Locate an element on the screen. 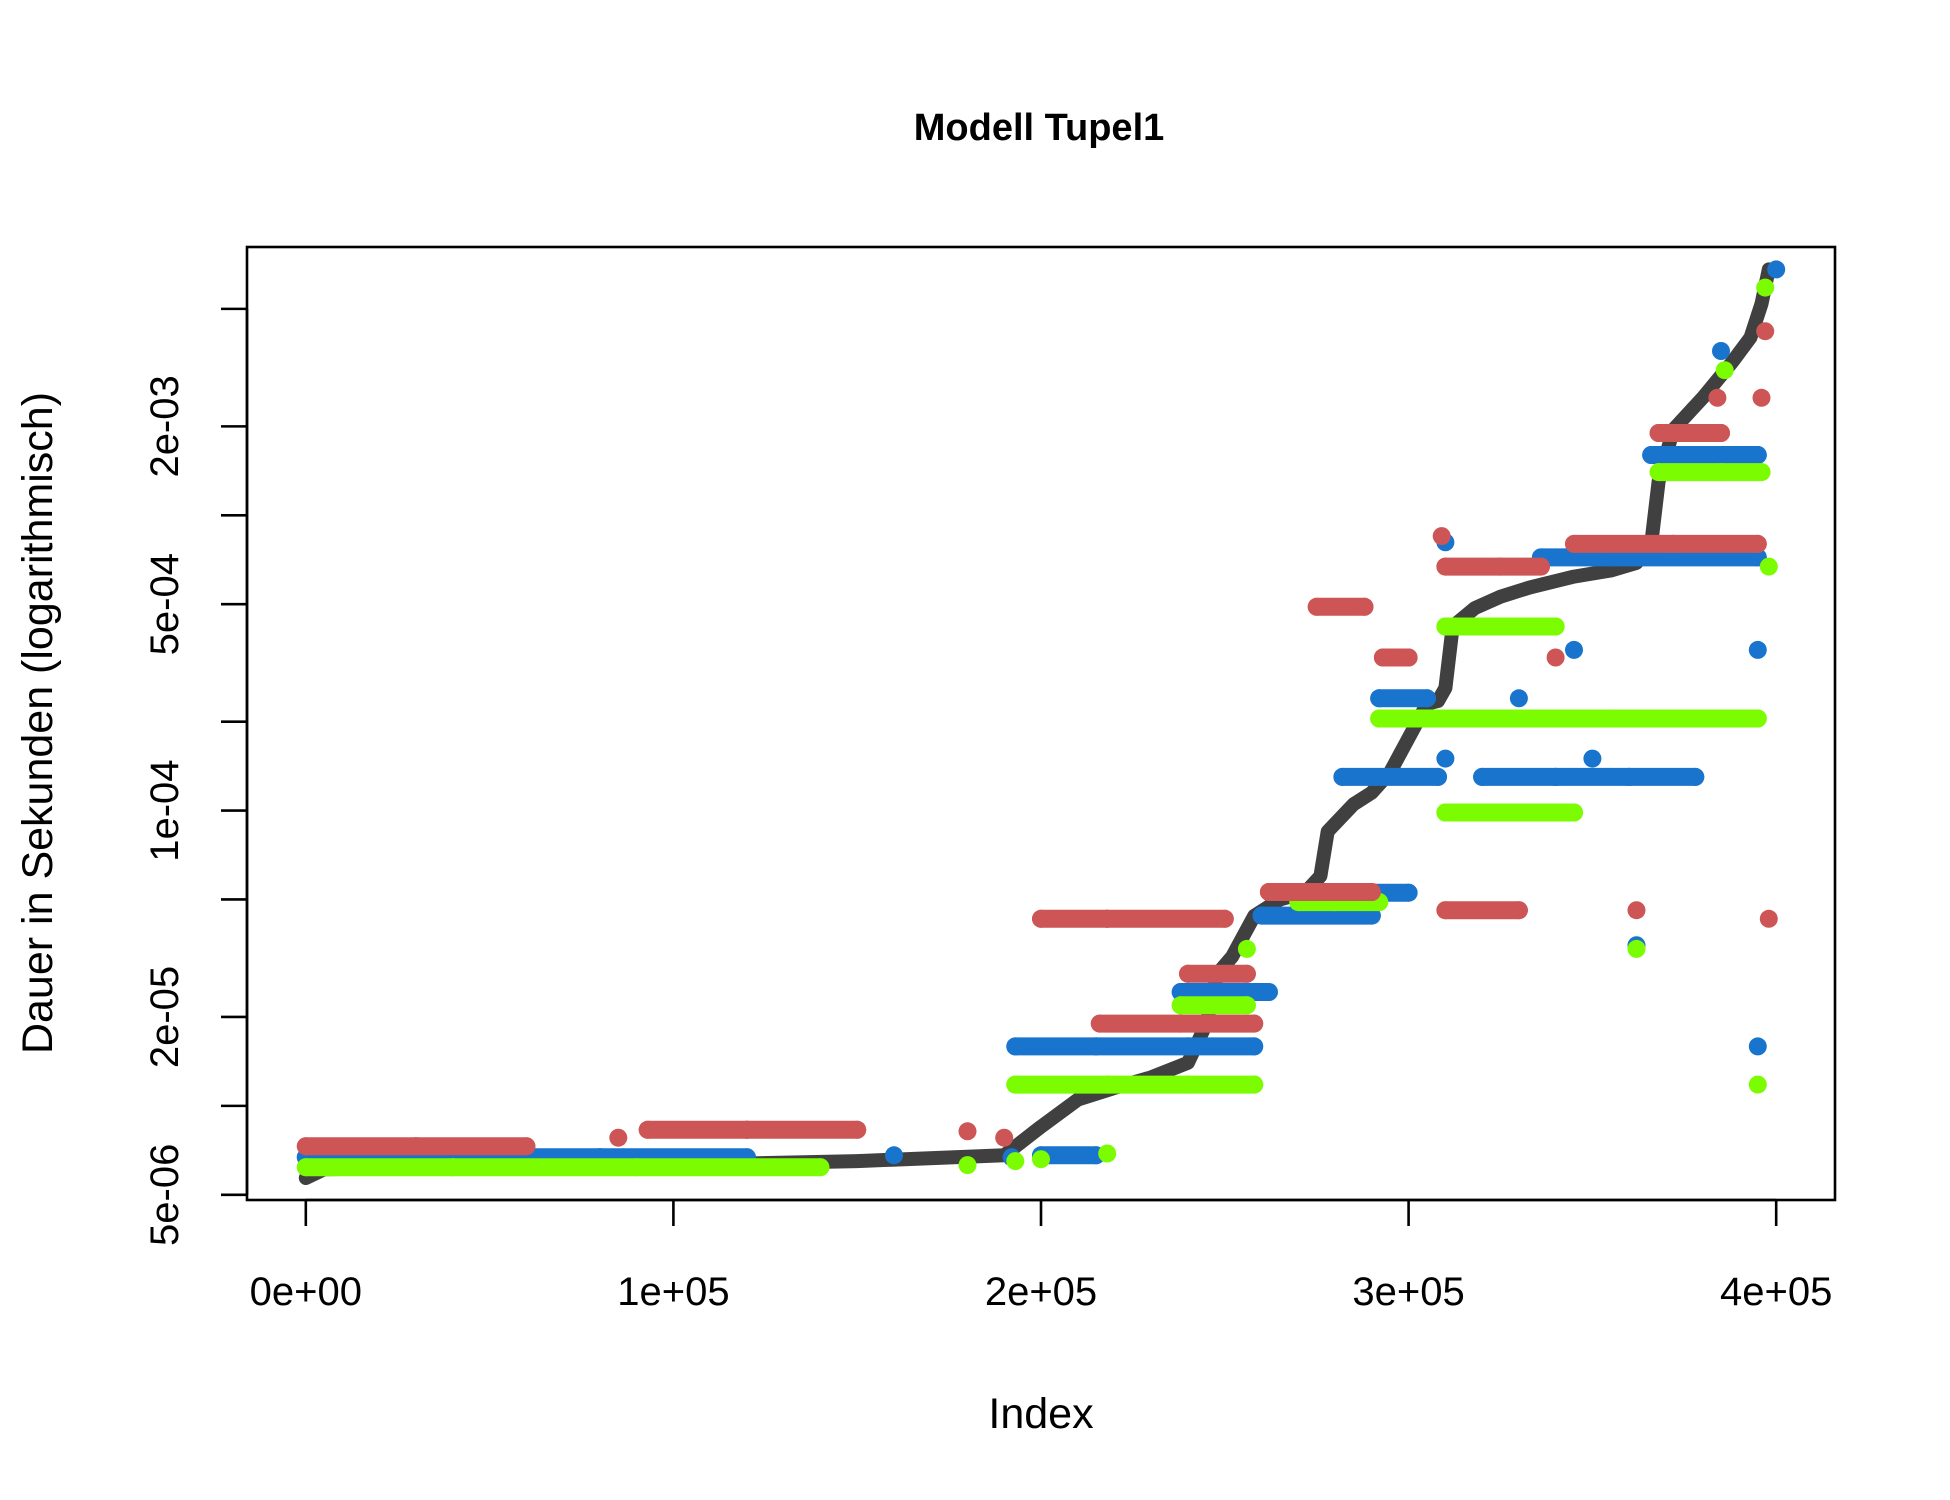 The width and height of the screenshot is (1950, 1500). y-tick-label: 2e-03 is located at coordinates (165, 426).